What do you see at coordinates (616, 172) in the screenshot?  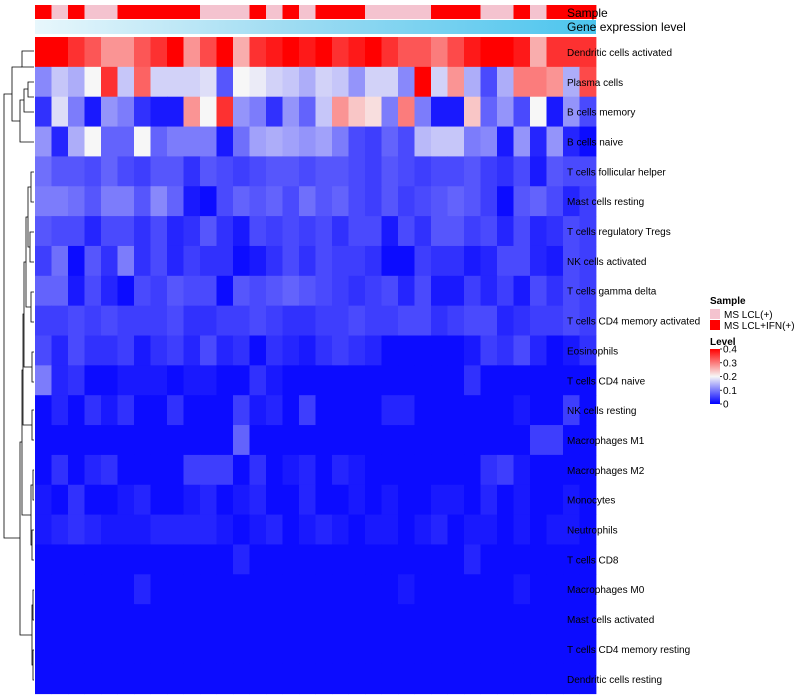 I see `row-label: T cells follicular helper` at bounding box center [616, 172].